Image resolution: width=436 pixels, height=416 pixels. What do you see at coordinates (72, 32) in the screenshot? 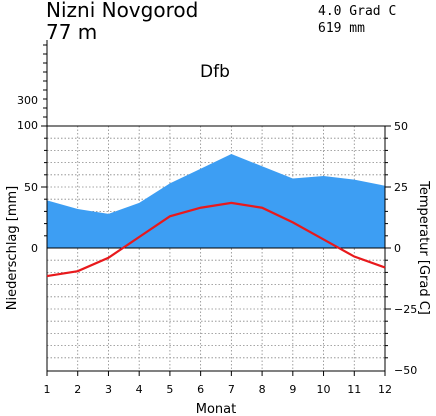
I see `station-elevation: 77 m` at bounding box center [72, 32].